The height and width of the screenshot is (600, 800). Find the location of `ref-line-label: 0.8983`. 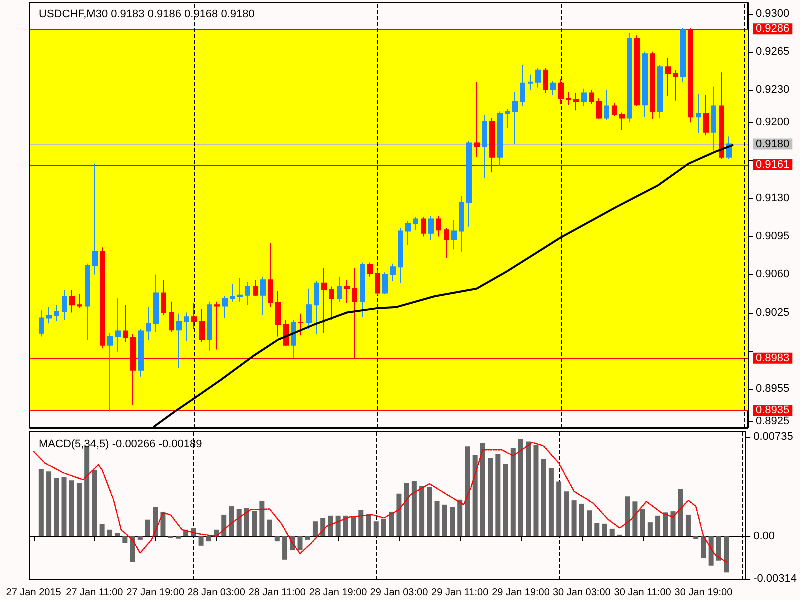

ref-line-label: 0.8983 is located at coordinates (773, 358).